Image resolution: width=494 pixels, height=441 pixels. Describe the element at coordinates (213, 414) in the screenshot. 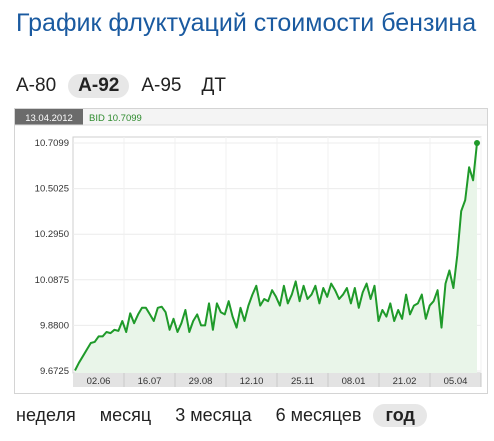

I see `tab-3-months: 3 месяца` at that location.